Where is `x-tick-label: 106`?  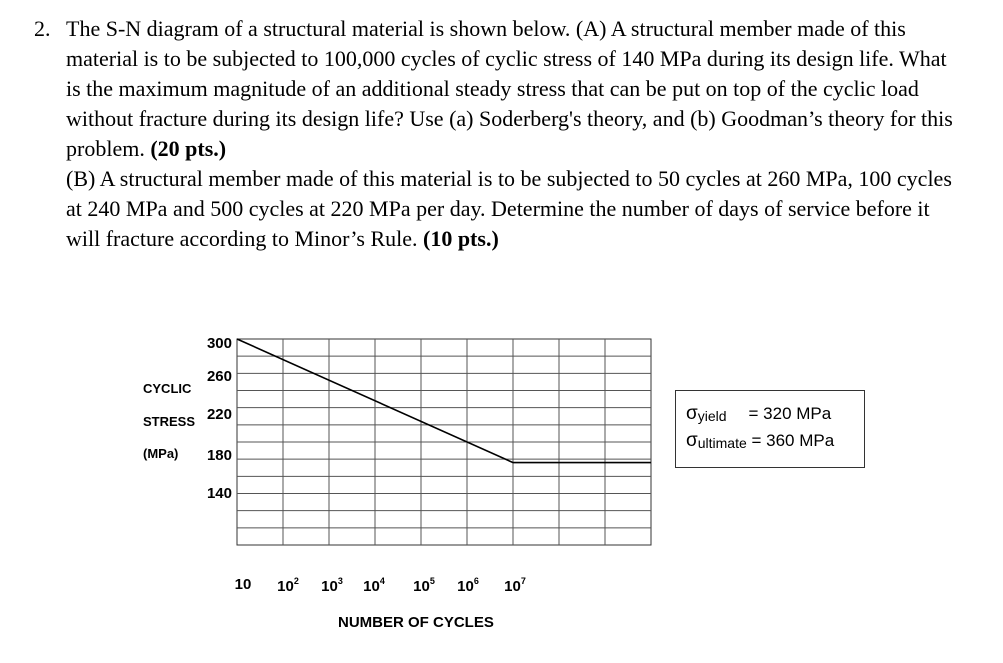 x-tick-label: 106 is located at coordinates (468, 585).